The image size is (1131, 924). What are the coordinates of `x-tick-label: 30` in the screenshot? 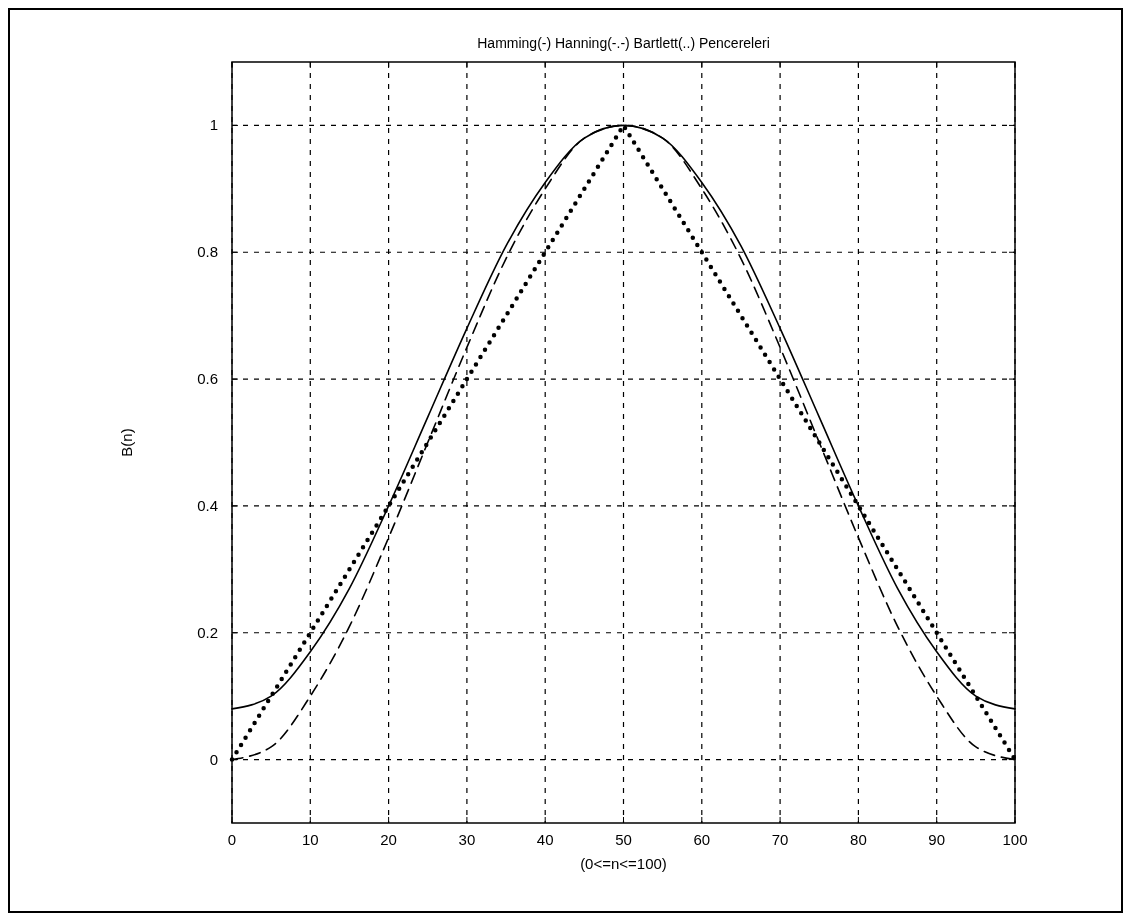 It's located at (467, 839).